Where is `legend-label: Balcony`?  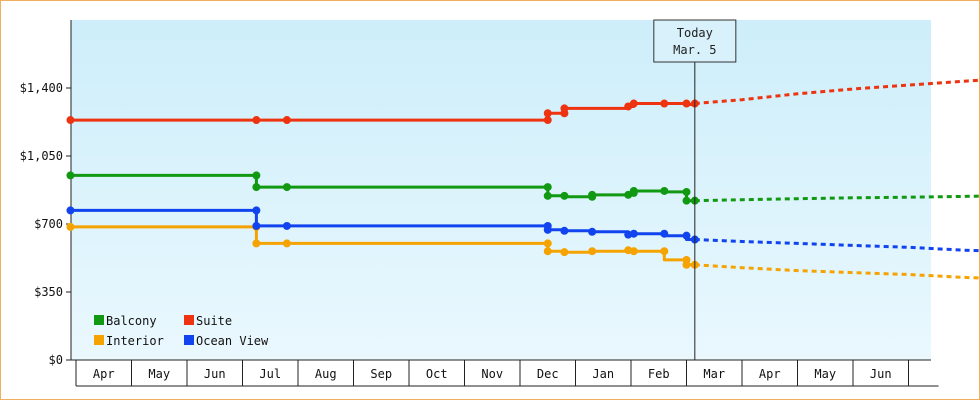 legend-label: Balcony is located at coordinates (131, 321).